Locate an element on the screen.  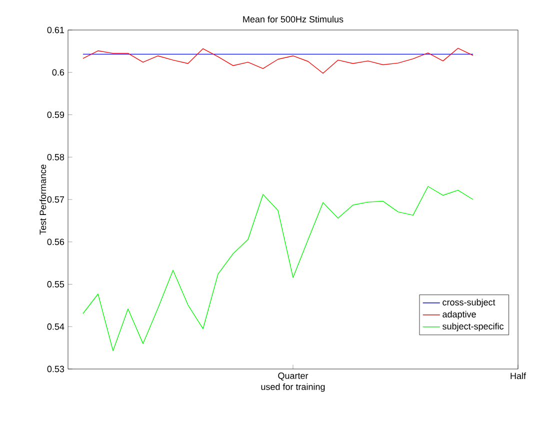
chart-title: Mean for 500Hz Stimulus is located at coordinates (293, 19).